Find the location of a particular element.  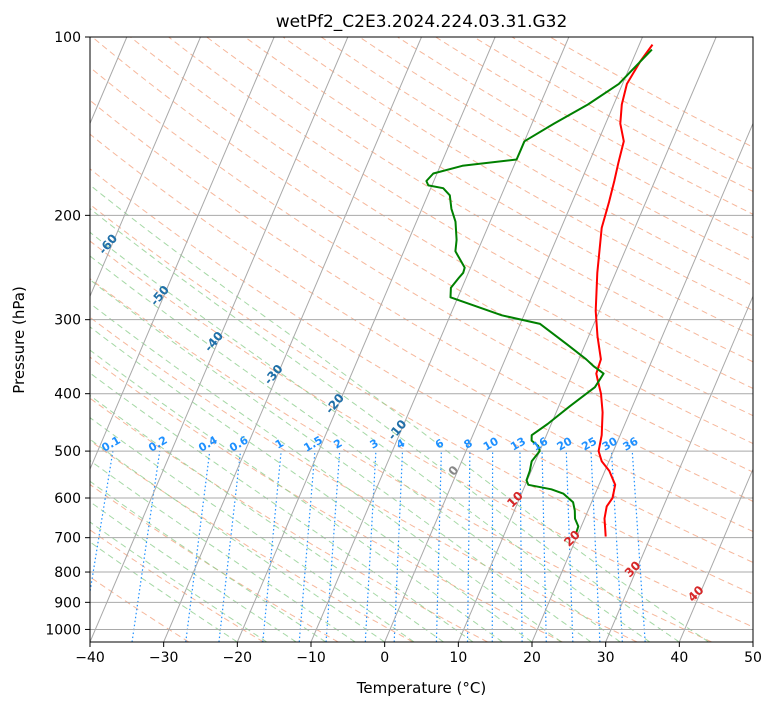

y-tick-label: 400 is located at coordinates (67, 395).